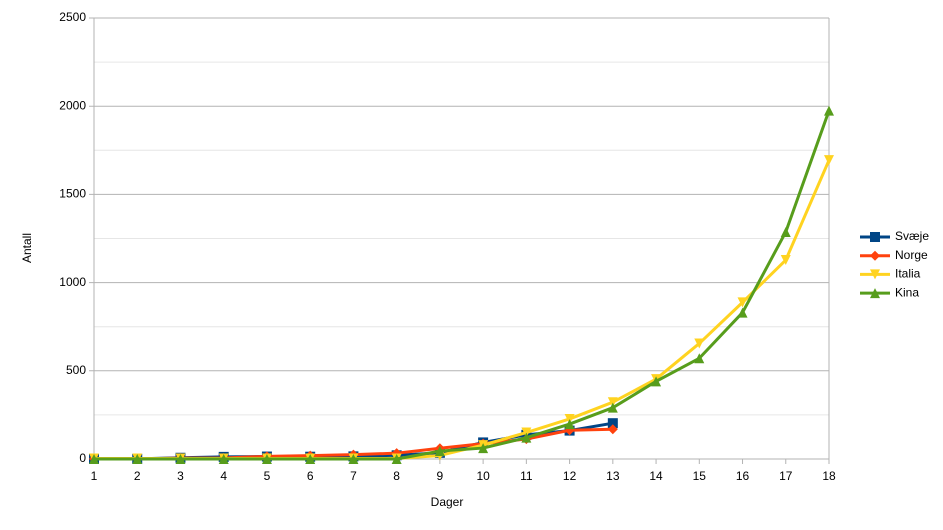  I want to click on x-tick-label: 15, so click(700, 476).